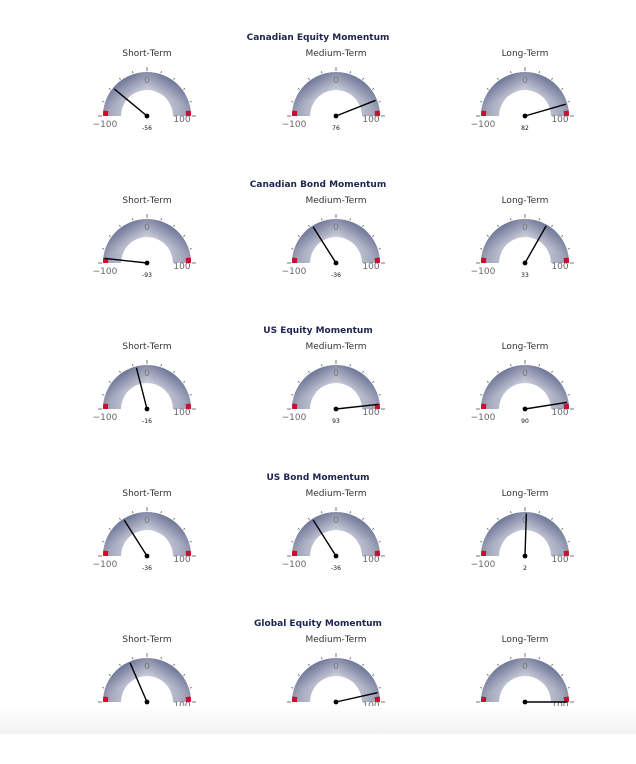 The width and height of the screenshot is (636, 764). What do you see at coordinates (522, 539) in the screenshot?
I see `gauge: 0 −100 100 2` at bounding box center [522, 539].